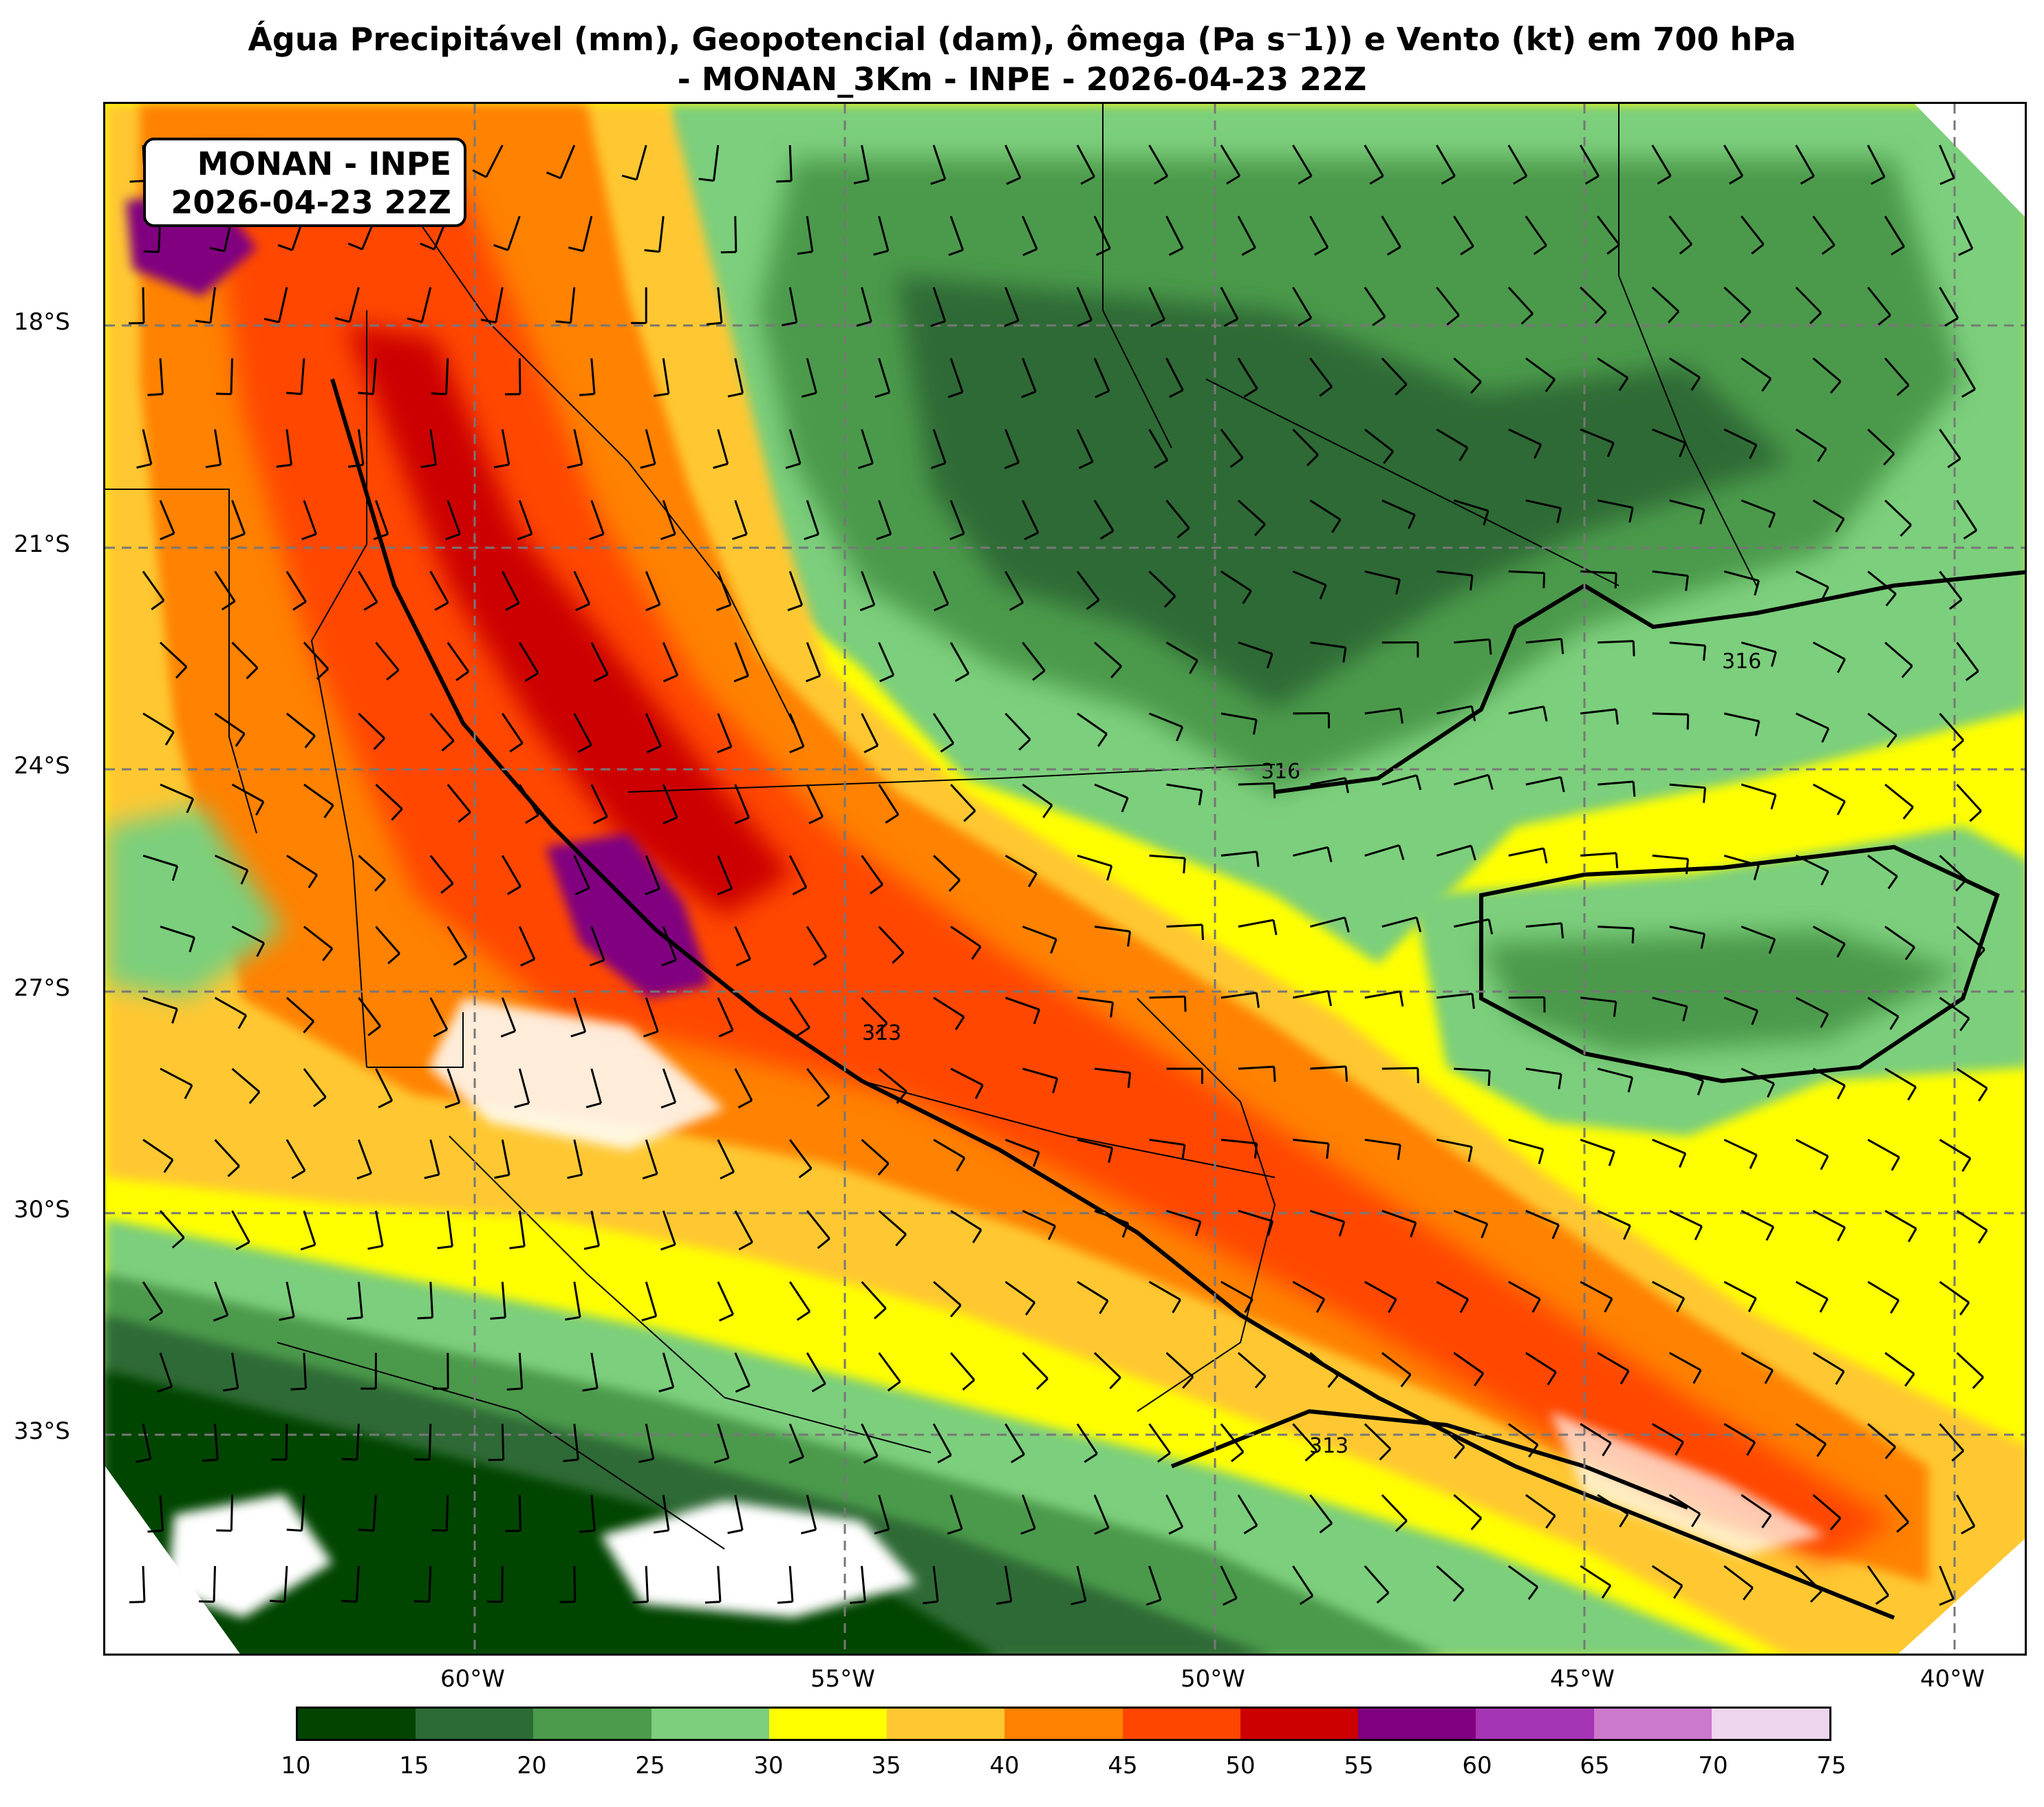 The width and height of the screenshot is (2044, 1807). Describe the element at coordinates (628, 915) in the screenshot. I see `field-purple-core` at that location.